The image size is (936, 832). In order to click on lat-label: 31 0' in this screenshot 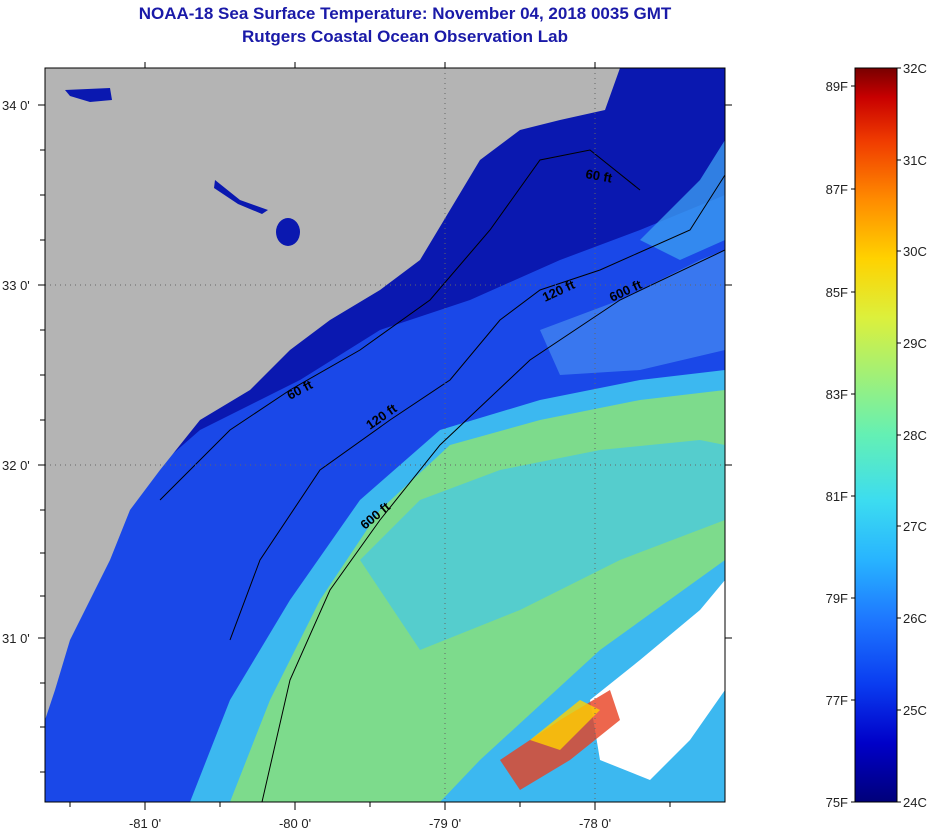, I will do `click(16, 638)`.